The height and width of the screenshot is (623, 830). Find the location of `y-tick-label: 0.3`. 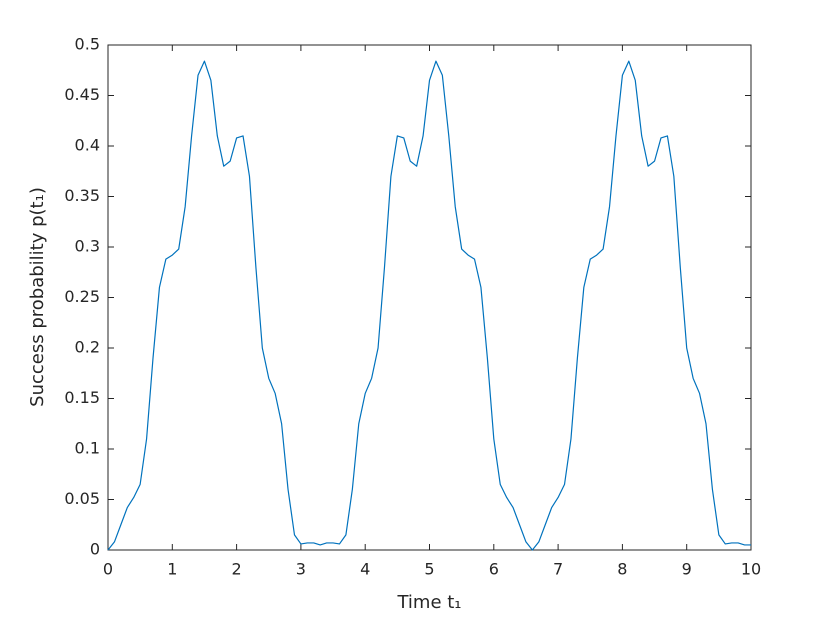

y-tick-label: 0.3 is located at coordinates (87, 246).